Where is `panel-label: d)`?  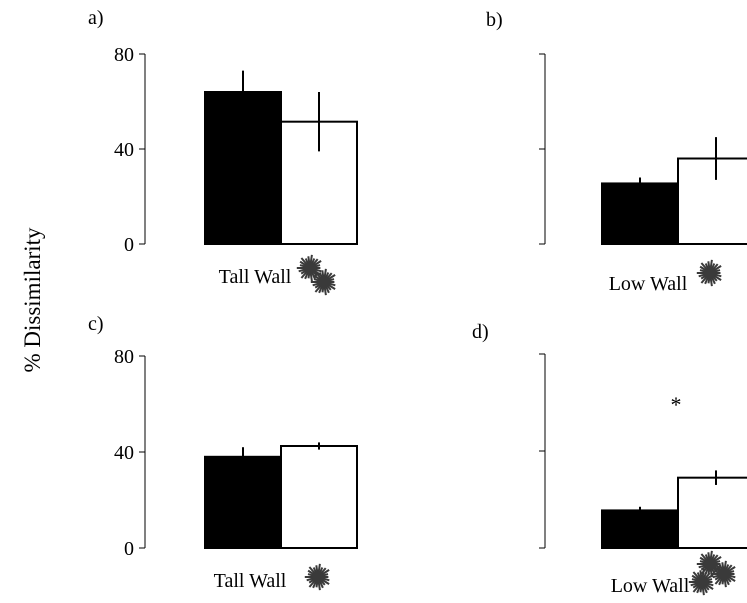 panel-label: d) is located at coordinates (480, 332).